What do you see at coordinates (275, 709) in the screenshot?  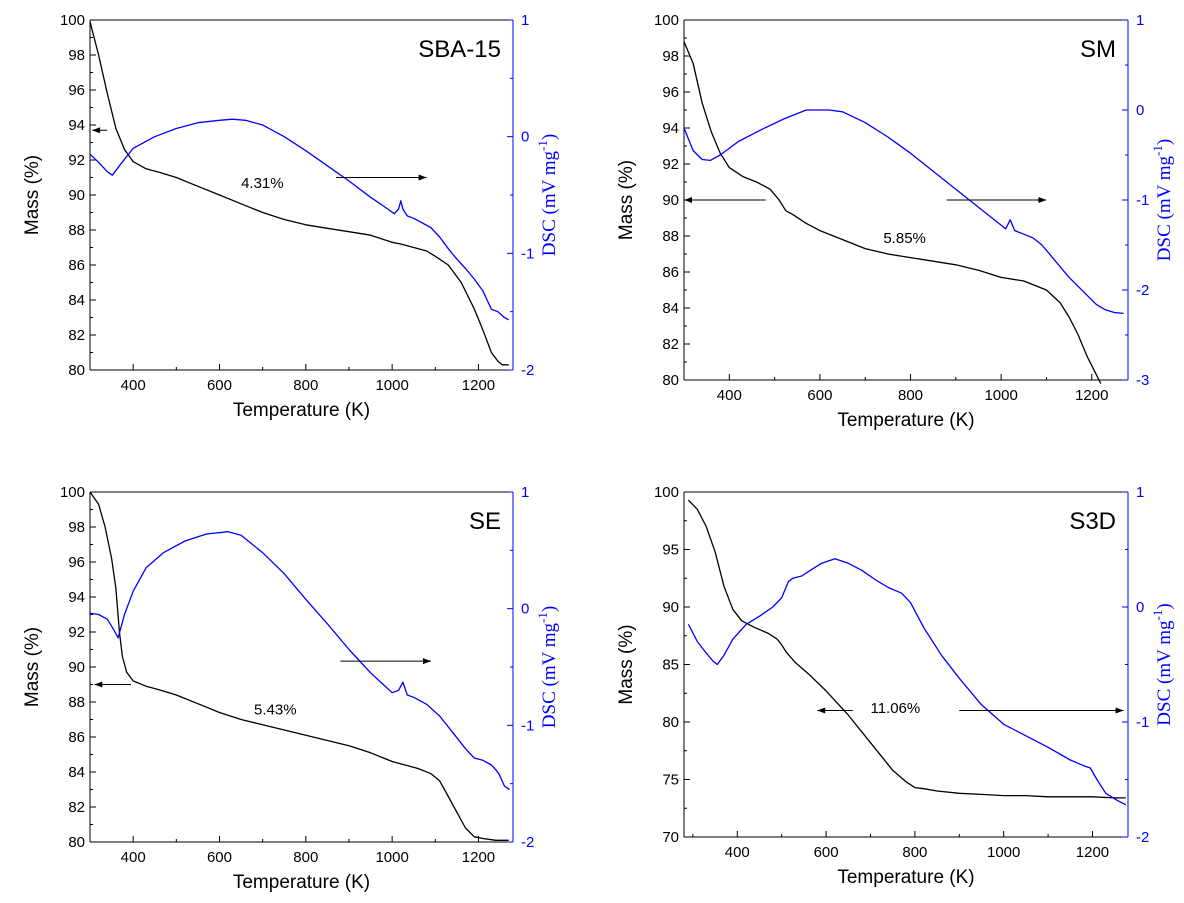 I see `mass-loss-annotation: 5.43%` at bounding box center [275, 709].